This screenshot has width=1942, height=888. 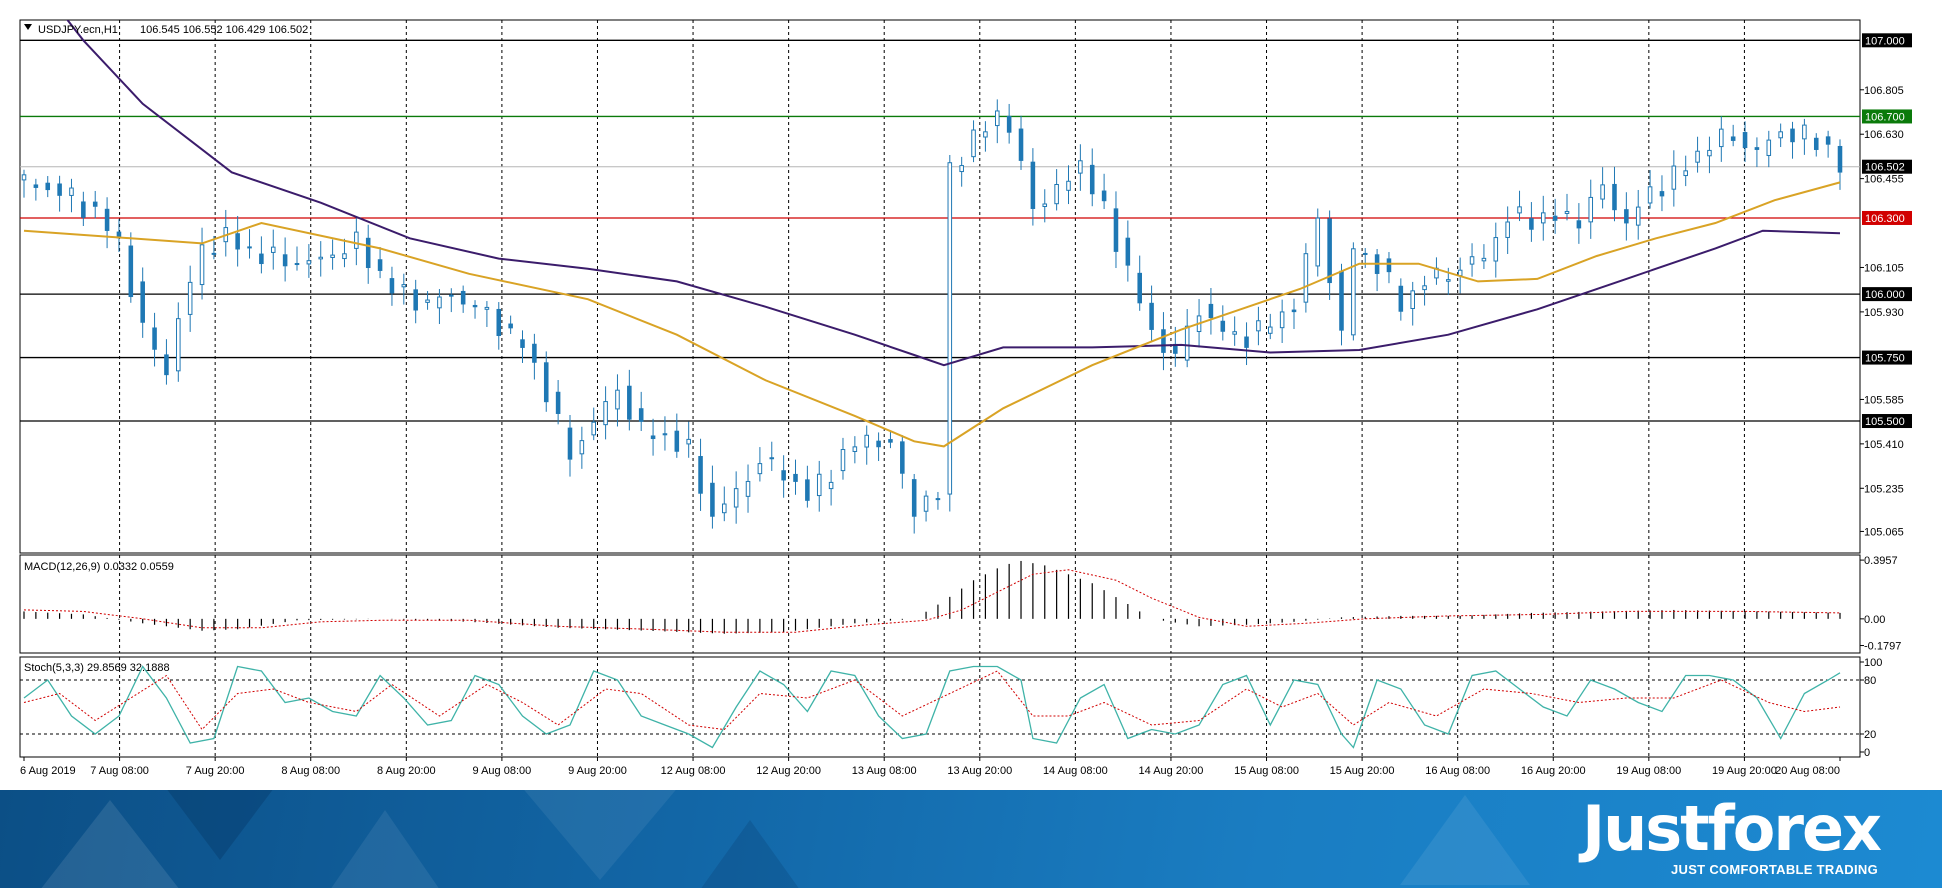 What do you see at coordinates (215, 771) in the screenshot?
I see `time-label: 7 Aug 20:00` at bounding box center [215, 771].